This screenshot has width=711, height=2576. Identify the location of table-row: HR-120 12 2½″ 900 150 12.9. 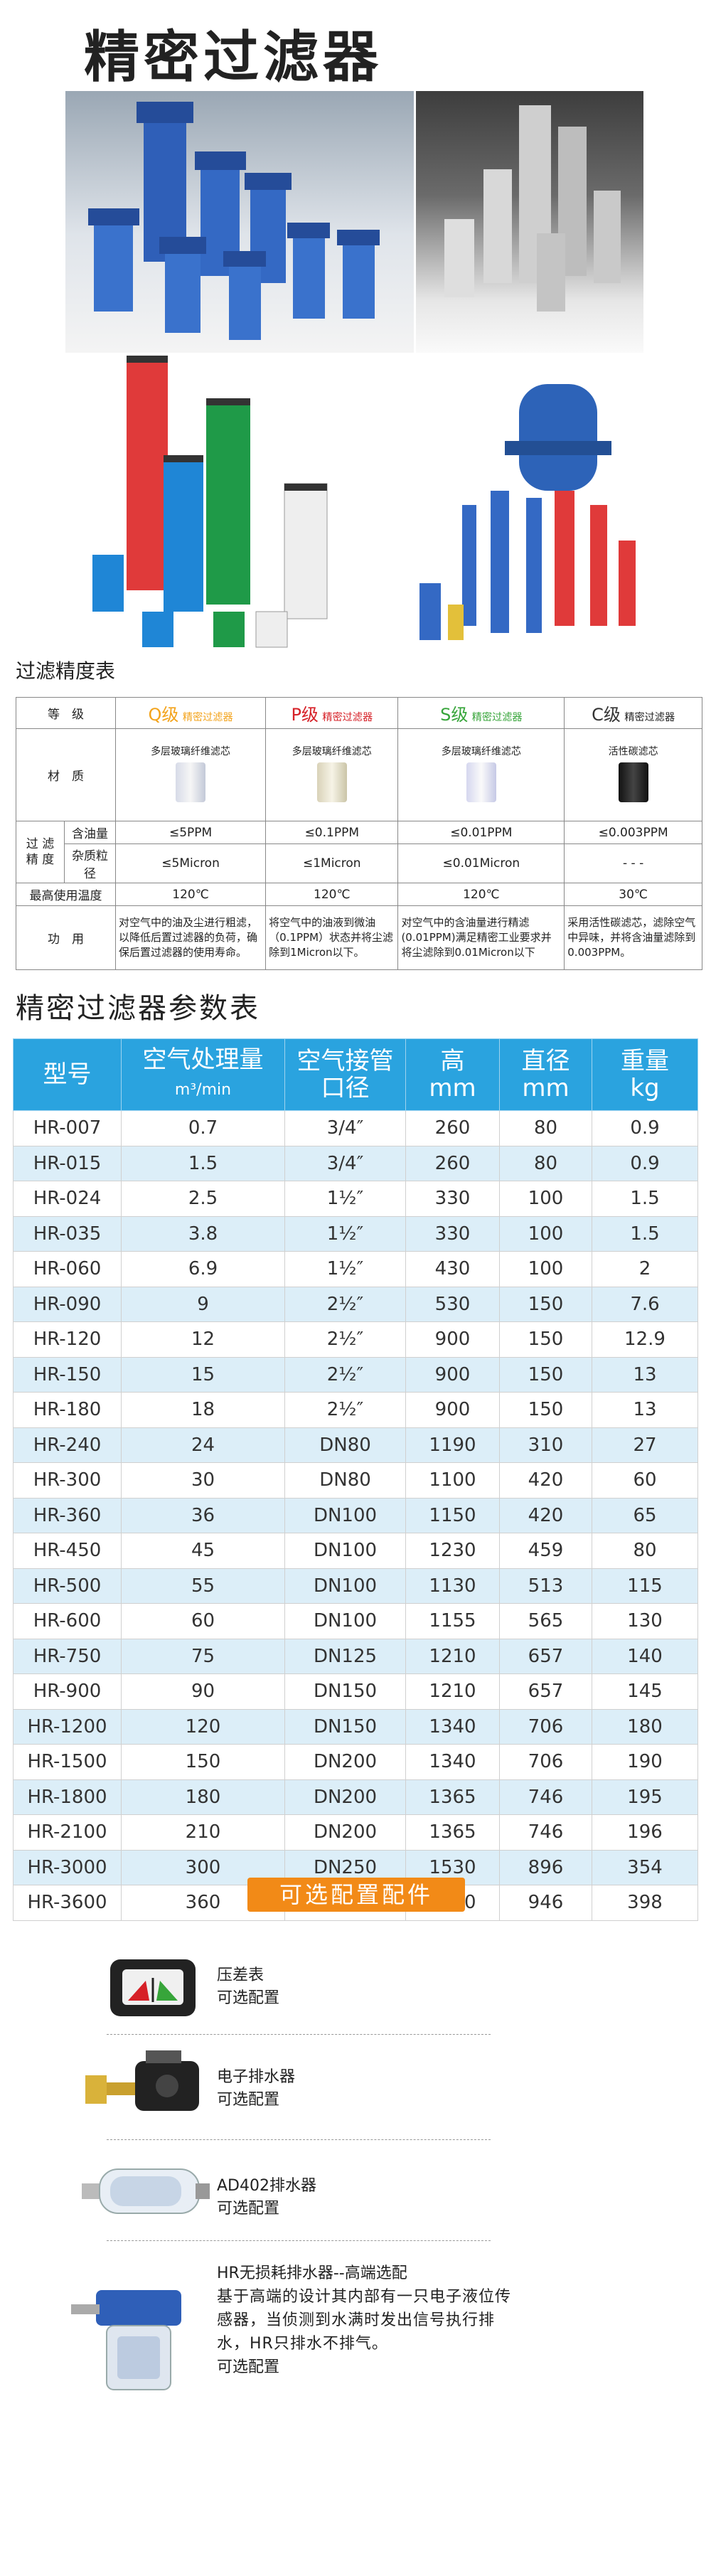
(355, 1339).